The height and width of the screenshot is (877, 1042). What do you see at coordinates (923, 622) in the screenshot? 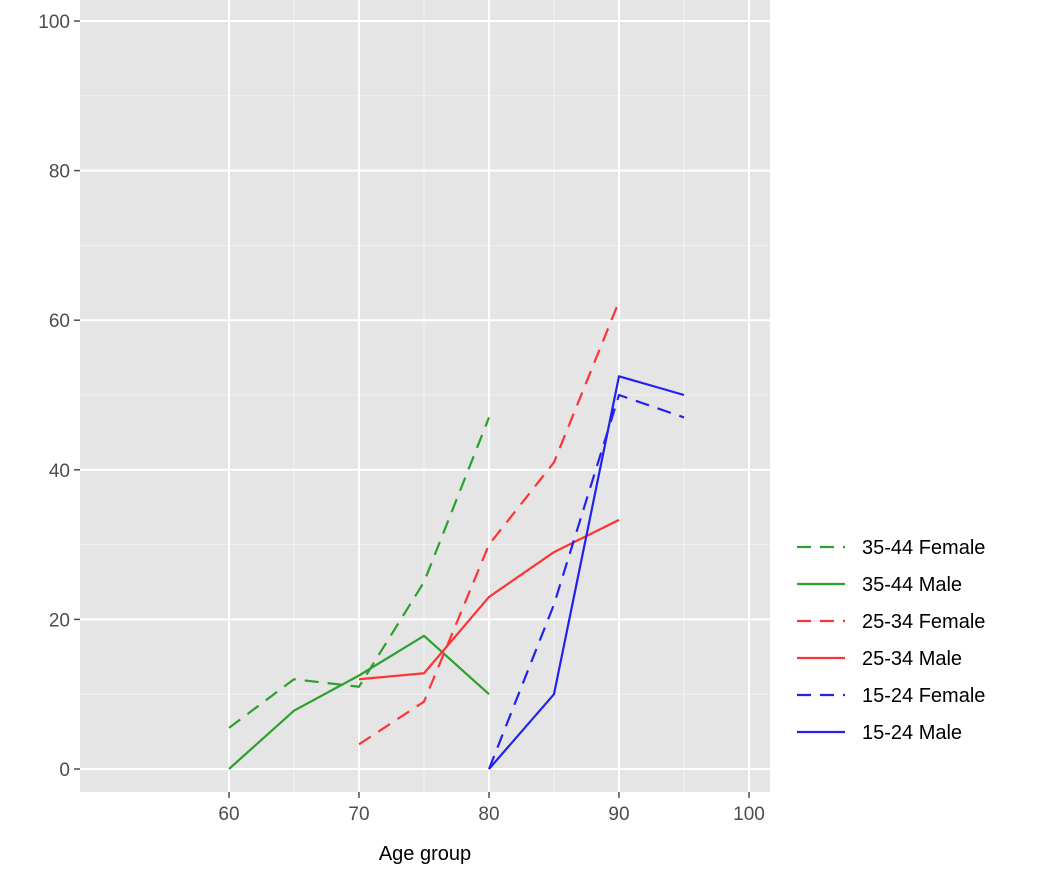
I see `legend-label: 25-34 Female` at bounding box center [923, 622].